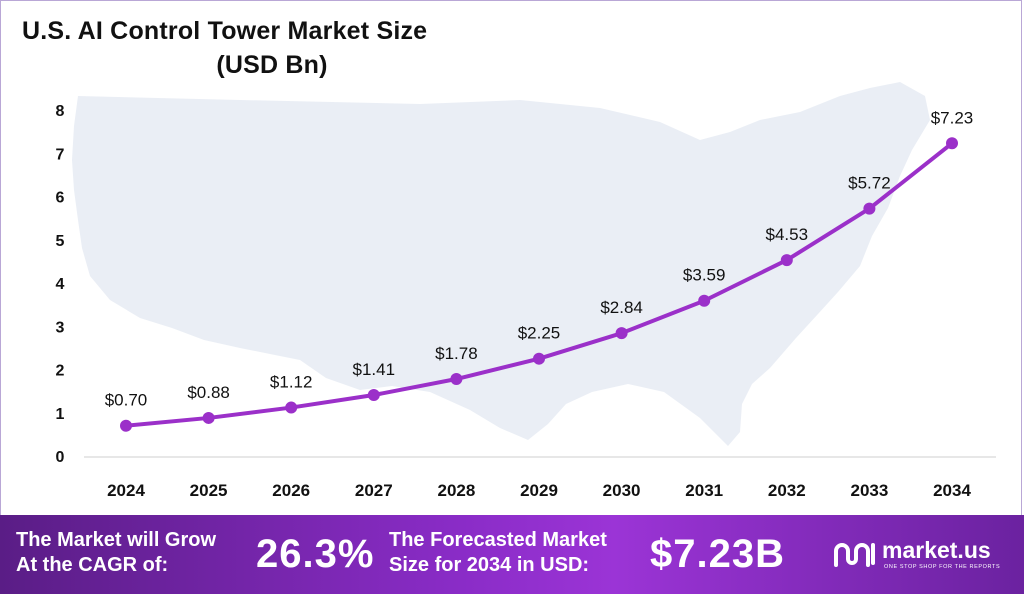 Image resolution: width=1024 pixels, height=594 pixels. I want to click on data-label: $1.41, so click(374, 369).